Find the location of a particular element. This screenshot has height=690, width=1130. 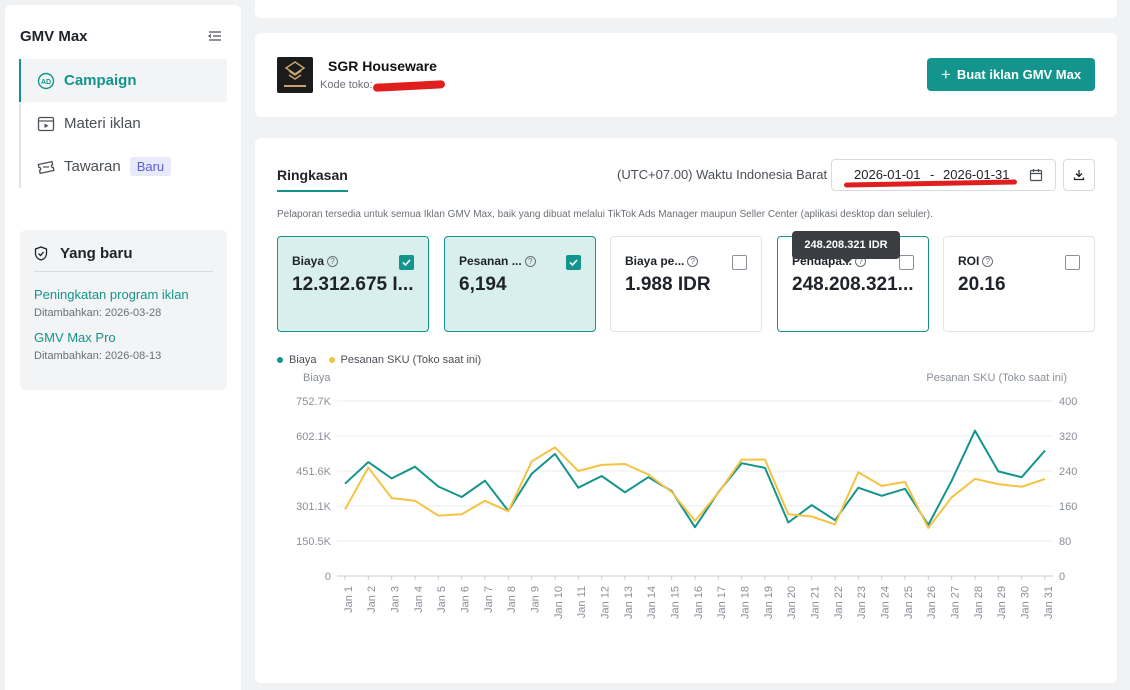

metric-label-row: Pesanan ...? is located at coordinates (497, 261).